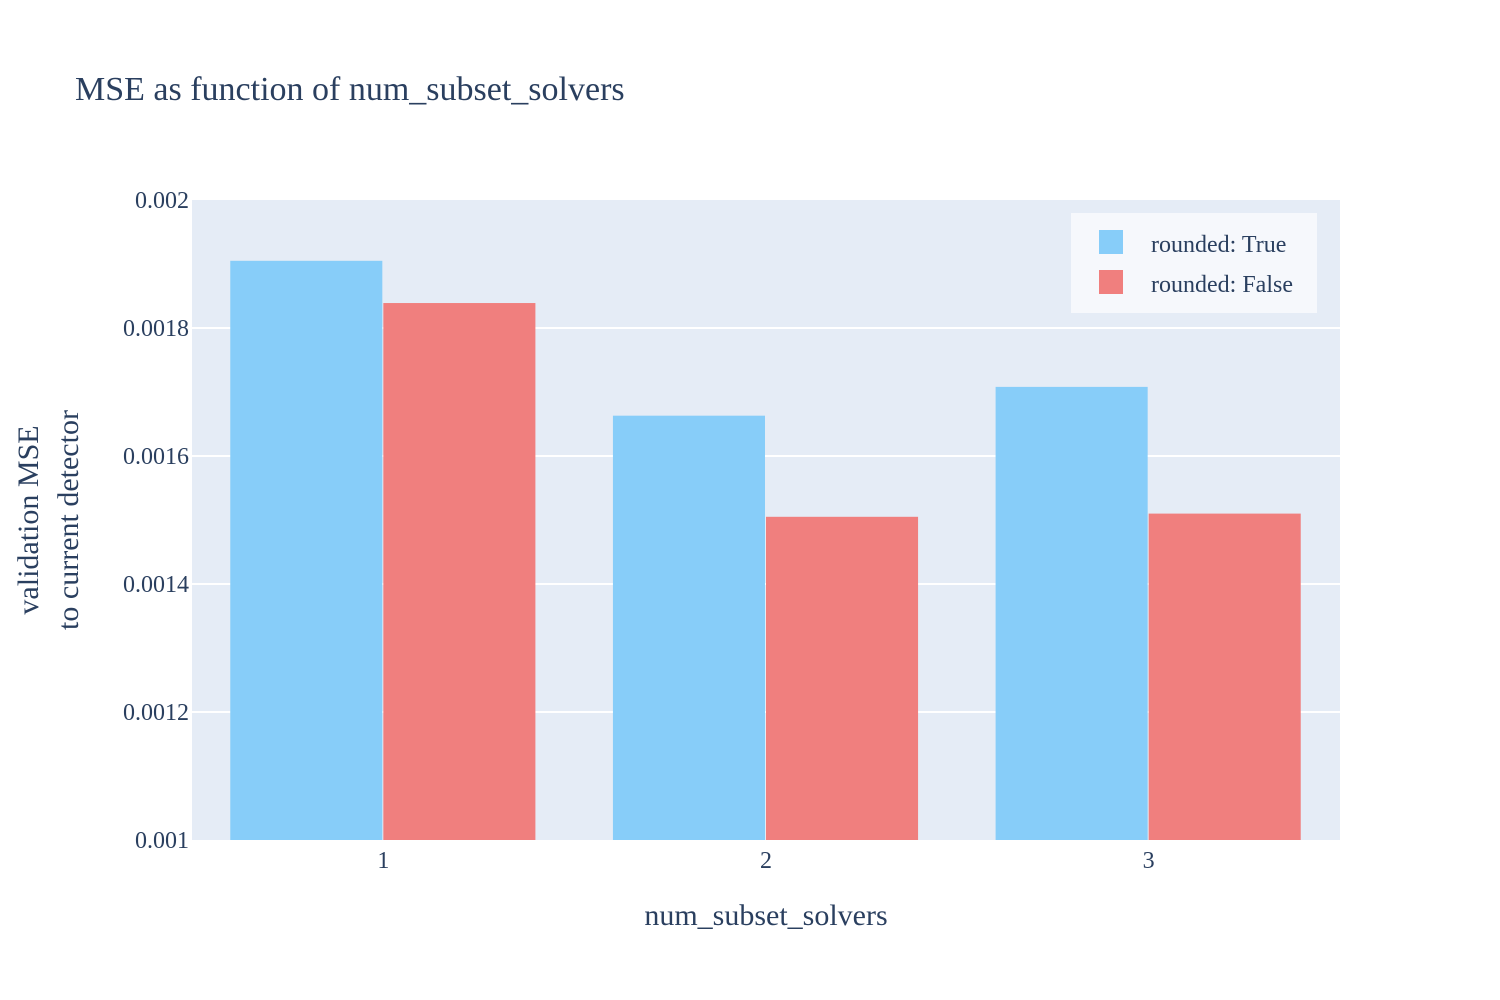 The height and width of the screenshot is (1000, 1500). Describe the element at coordinates (383, 861) in the screenshot. I see `x-tick-label: 1` at that location.